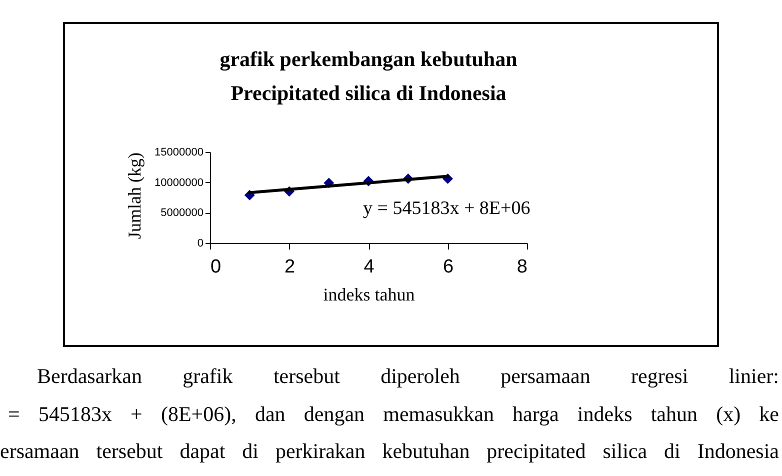 The width and height of the screenshot is (782, 476). I want to click on y-tick-label: 0, so click(200, 244).